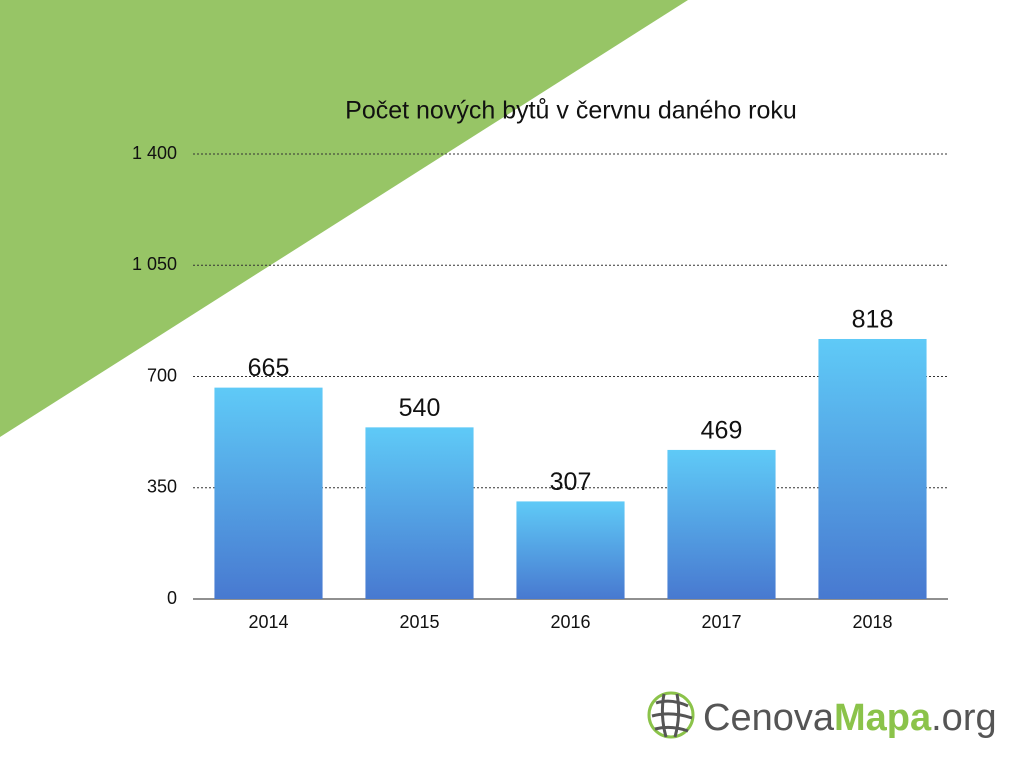  I want to click on value-label: 469, so click(722, 431).